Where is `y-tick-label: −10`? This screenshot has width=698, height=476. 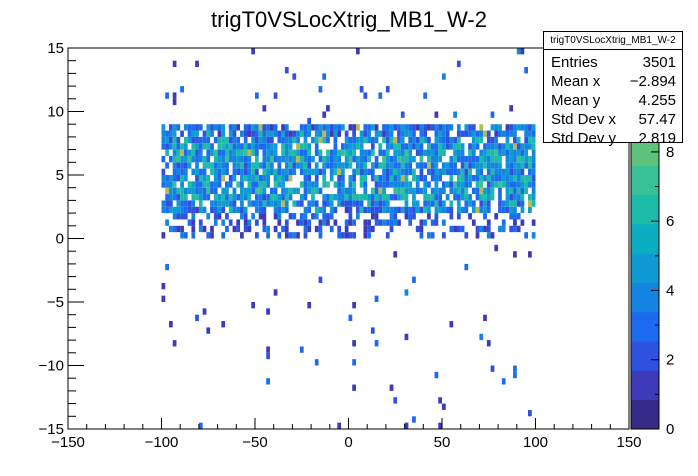
y-tick-label: −10 is located at coordinates (51, 366).